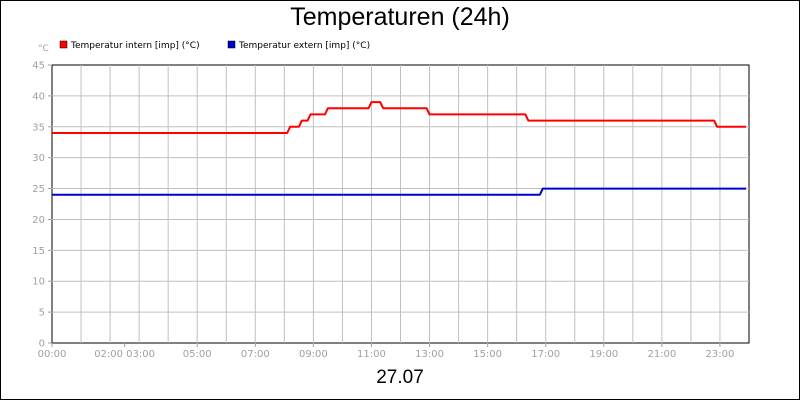 This screenshot has width=800, height=400. Describe the element at coordinates (313, 354) in the screenshot. I see `x-tick-label: 09:00` at that location.